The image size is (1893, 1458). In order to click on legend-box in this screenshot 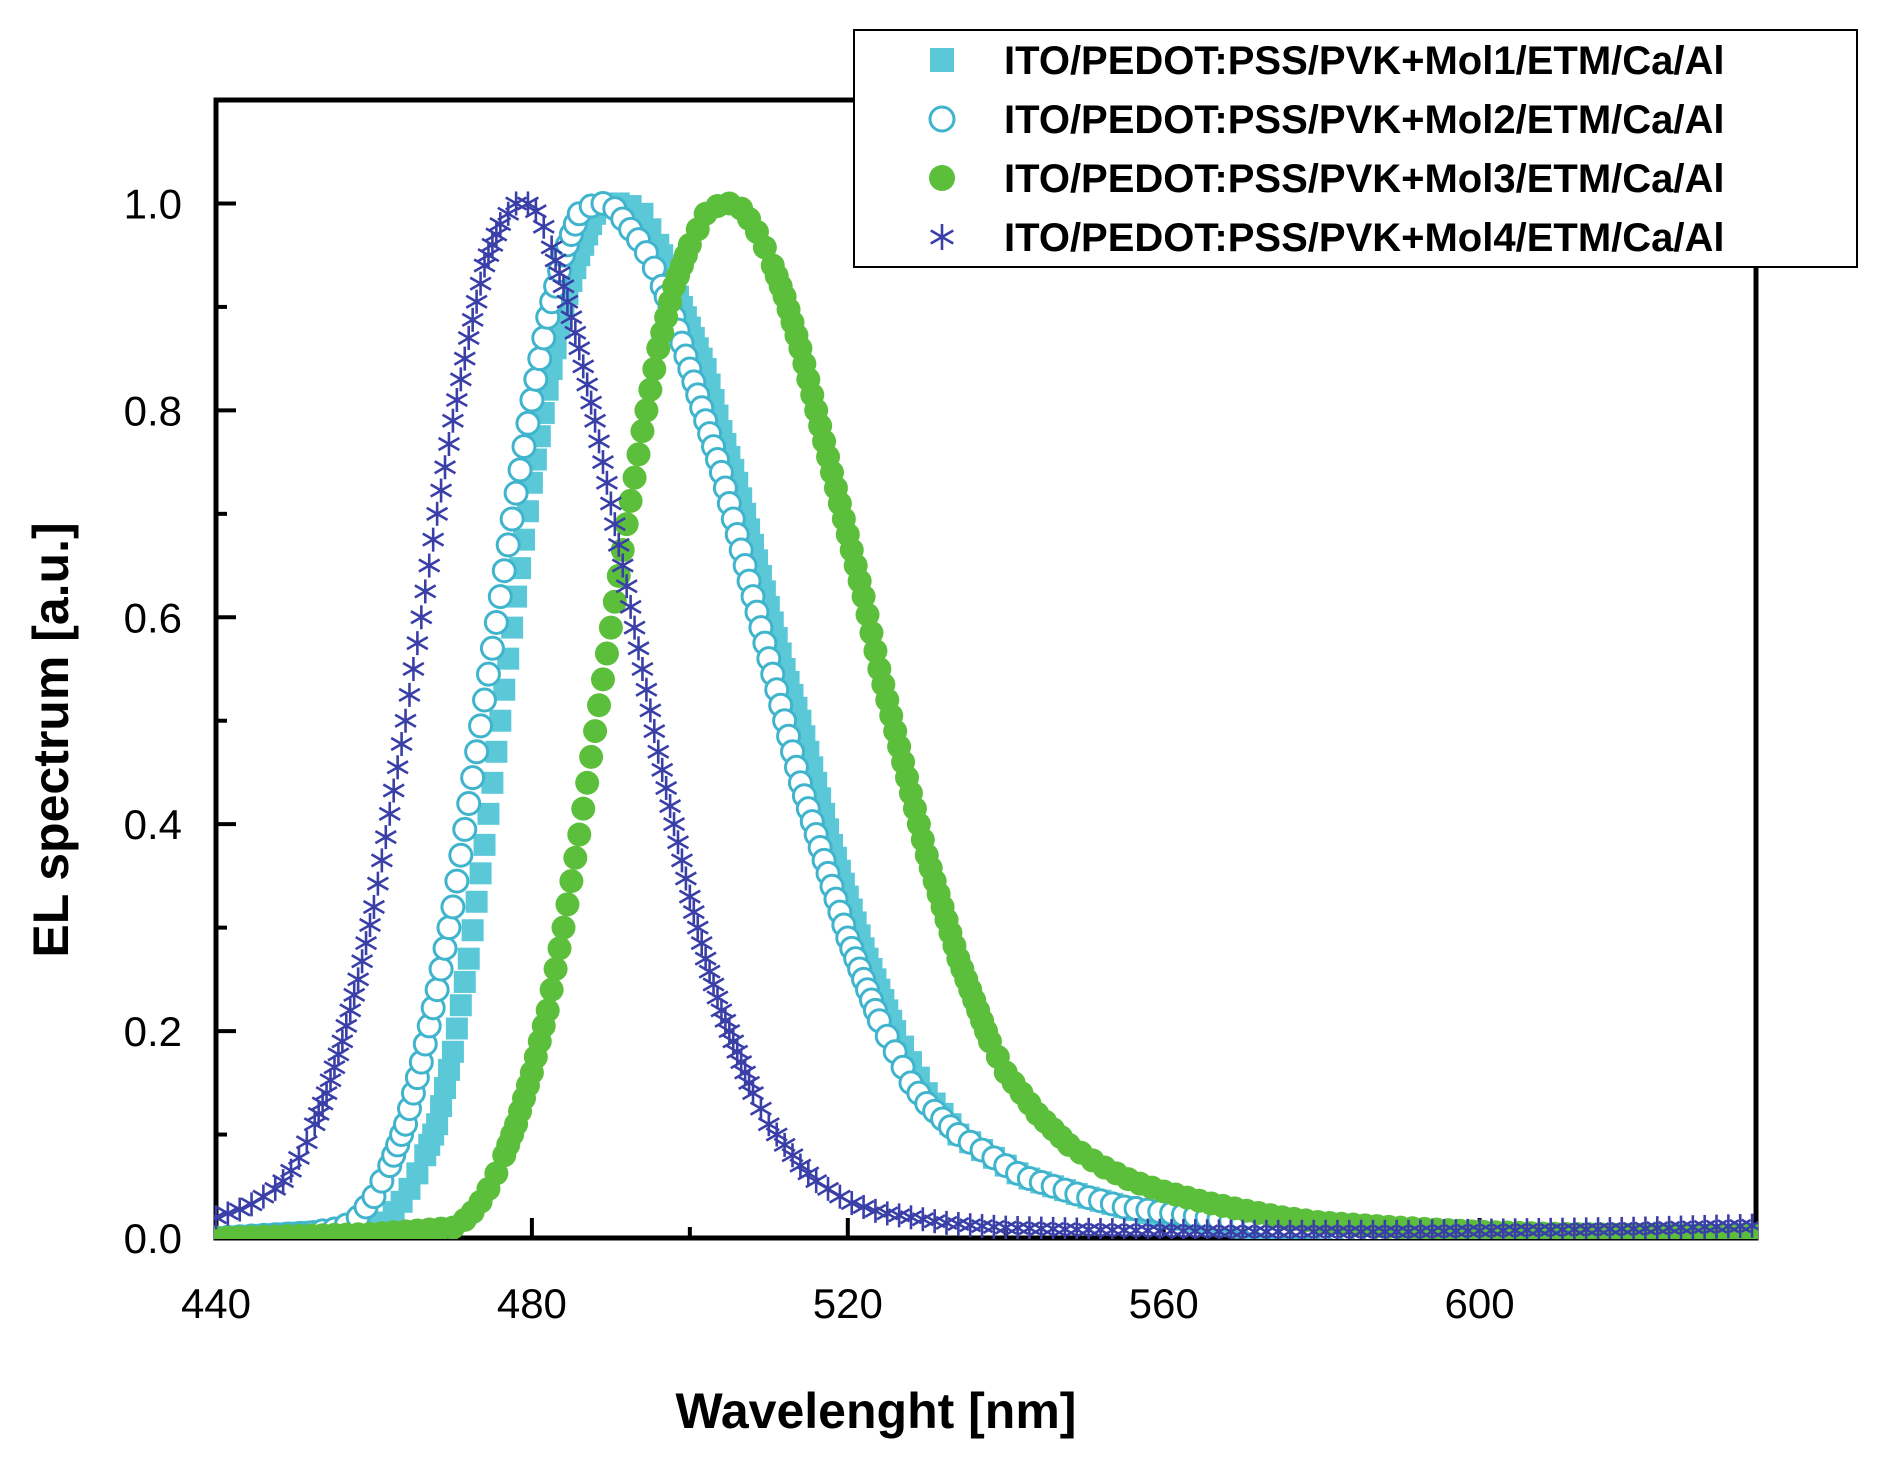, I will do `click(1355, 148)`.